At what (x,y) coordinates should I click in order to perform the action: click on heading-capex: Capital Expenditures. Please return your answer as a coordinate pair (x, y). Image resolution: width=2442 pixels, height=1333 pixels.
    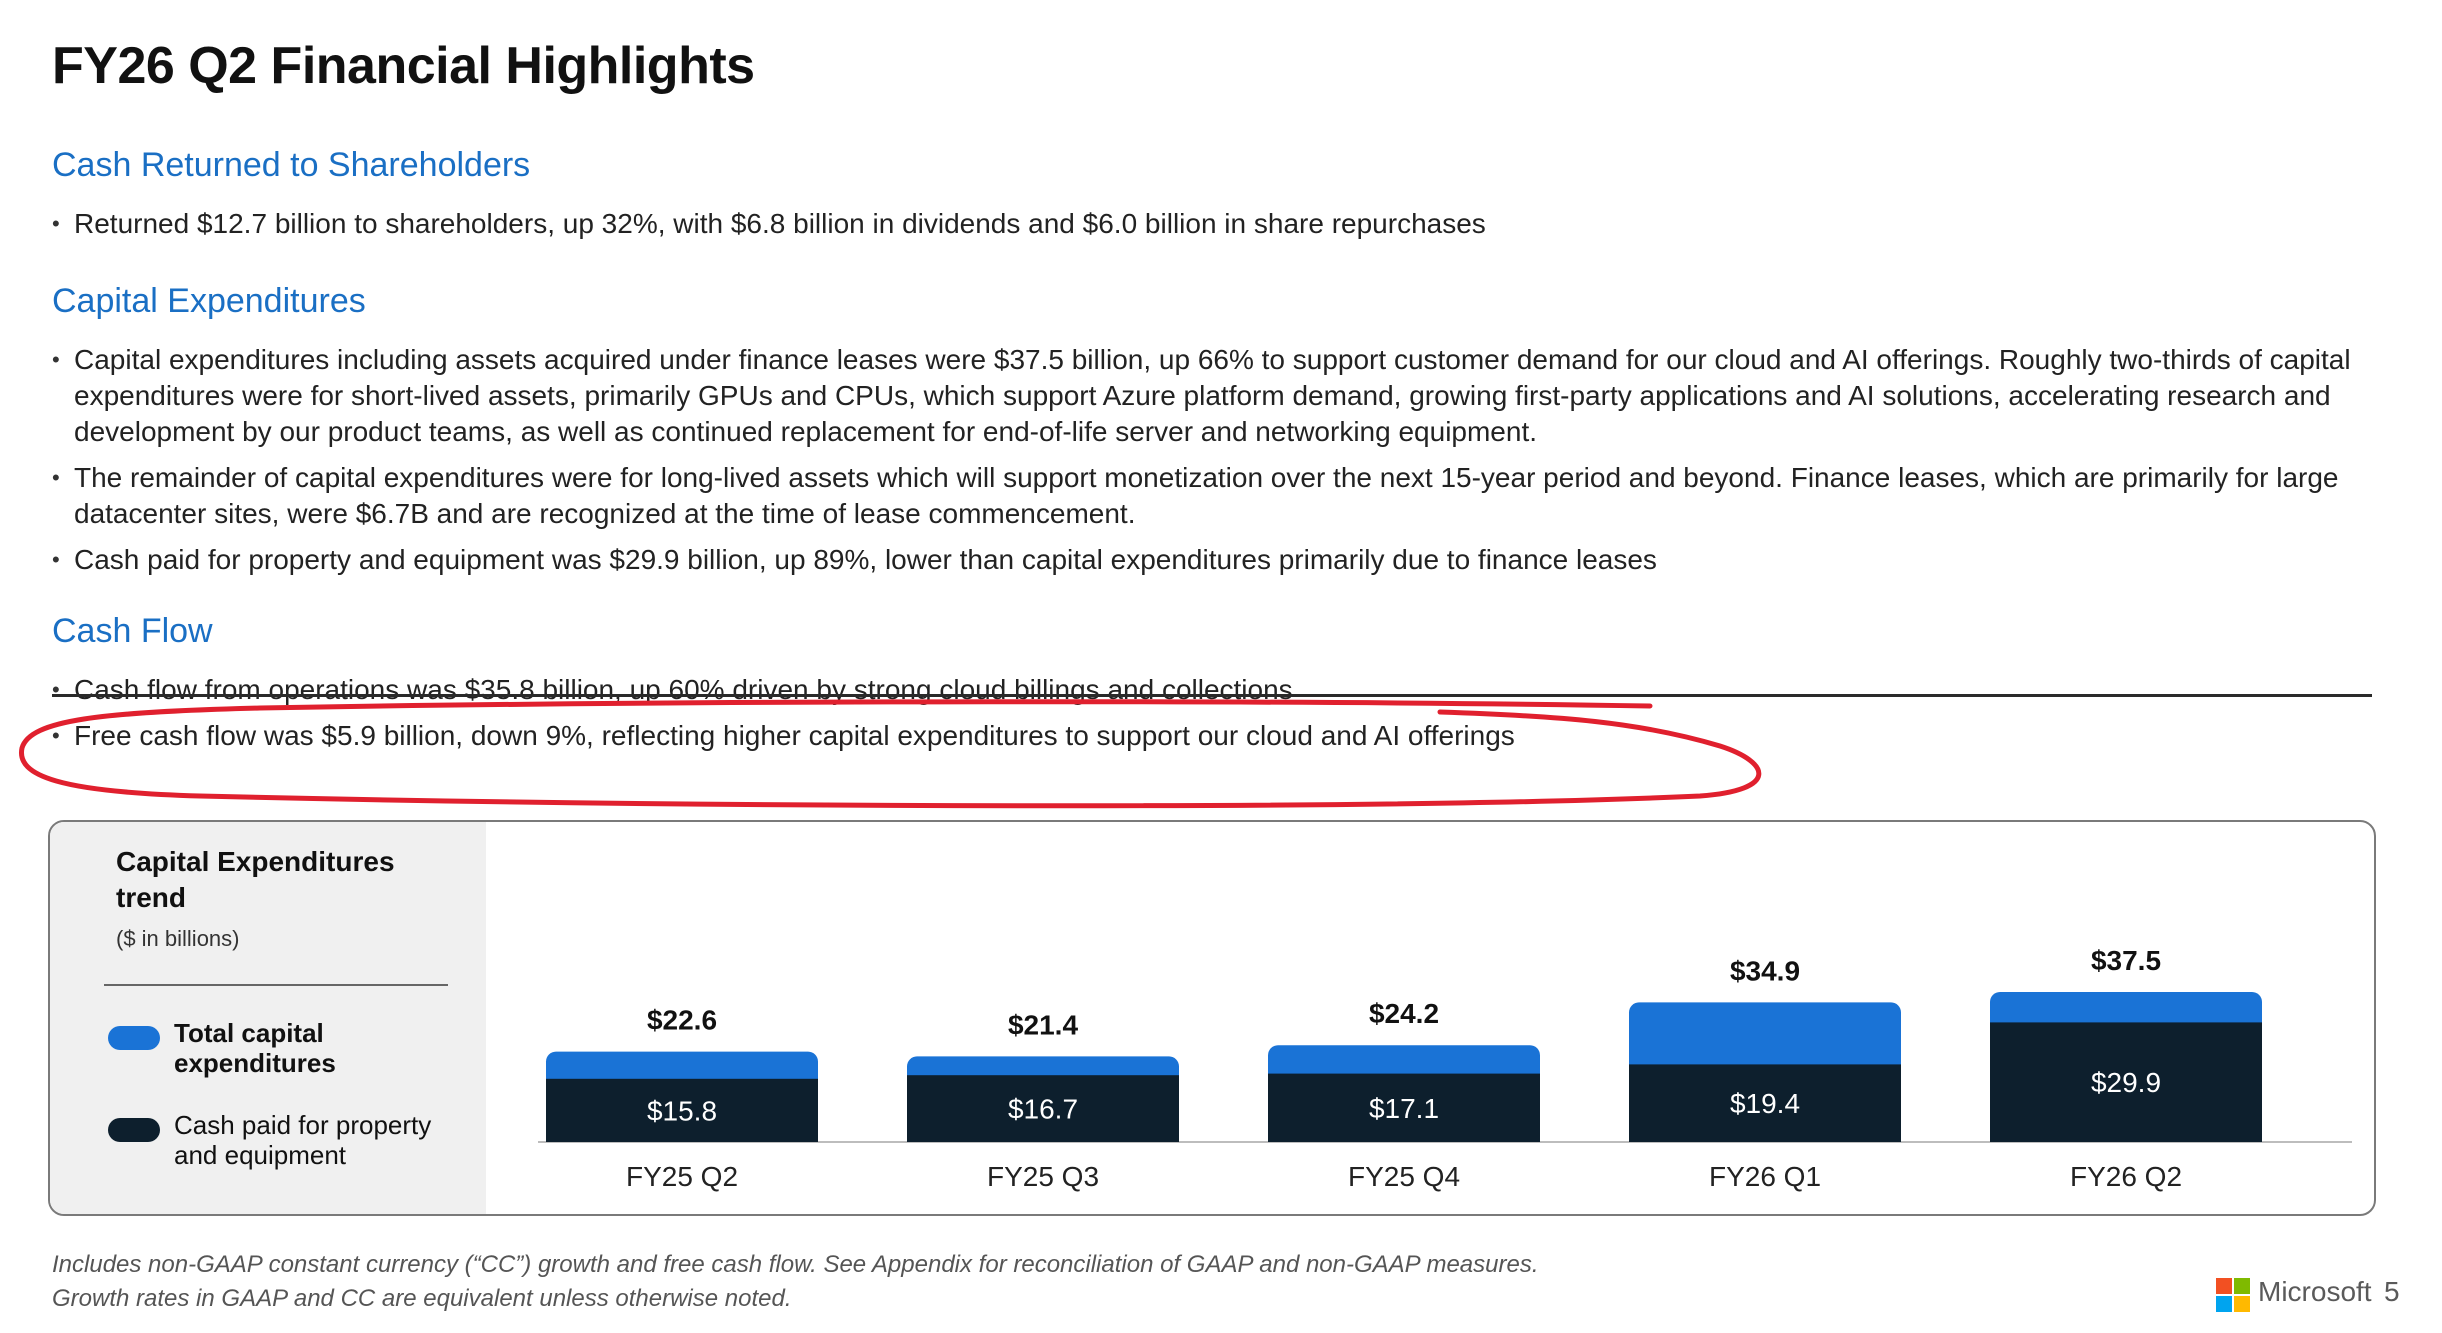
    Looking at the image, I should click on (209, 301).